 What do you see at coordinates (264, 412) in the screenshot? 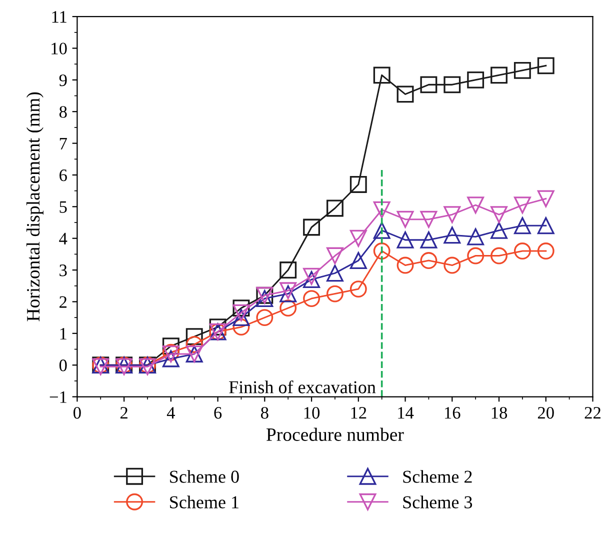
I see `x-tick-label: 8` at bounding box center [264, 412].